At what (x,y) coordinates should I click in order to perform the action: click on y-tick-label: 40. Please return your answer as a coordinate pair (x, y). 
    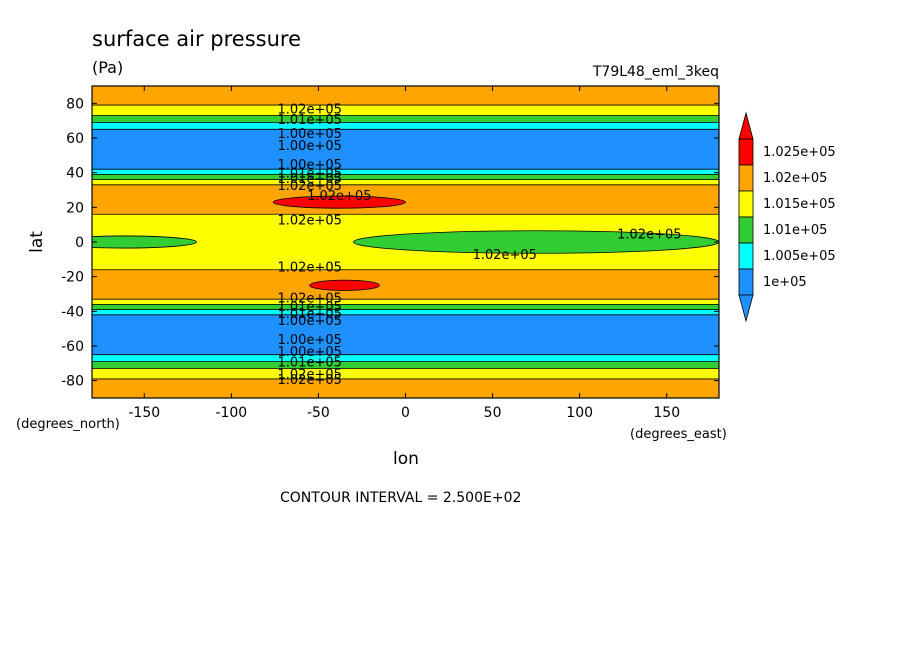
    Looking at the image, I should click on (75, 174).